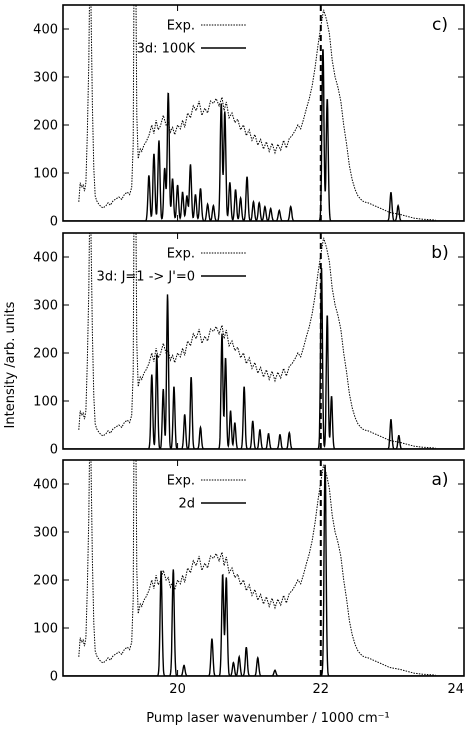  Describe the element at coordinates (177, 689) in the screenshot. I see `x-tick-label: 20` at that location.